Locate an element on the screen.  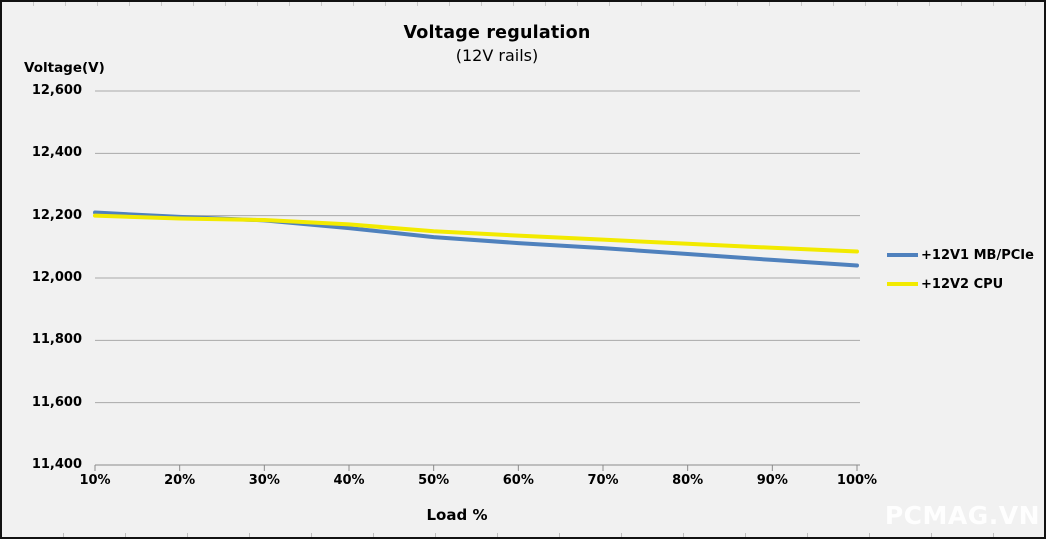
legend: +12V1 MB/PCIe +12V2 CPU is located at coordinates (960, 274).